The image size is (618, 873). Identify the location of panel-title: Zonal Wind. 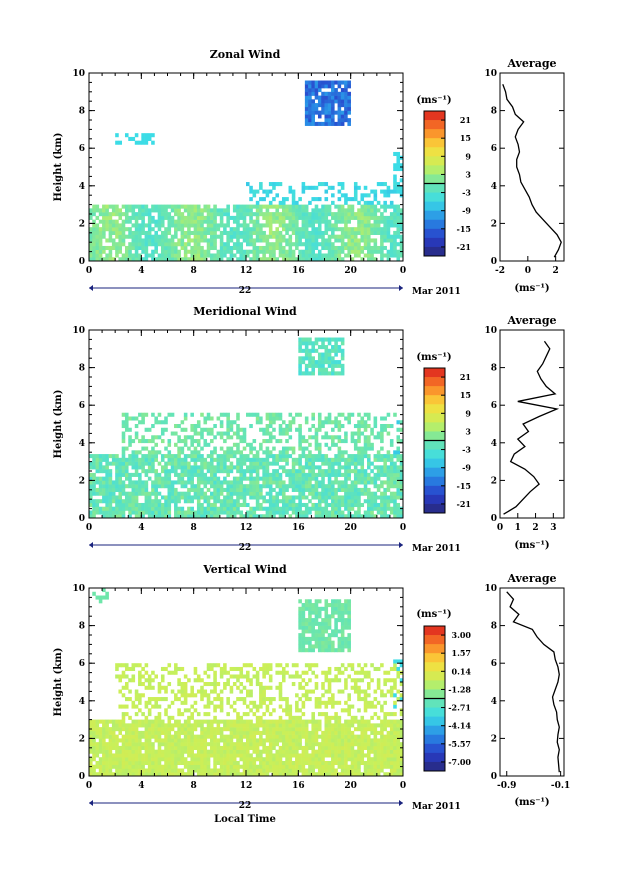
(245, 54).